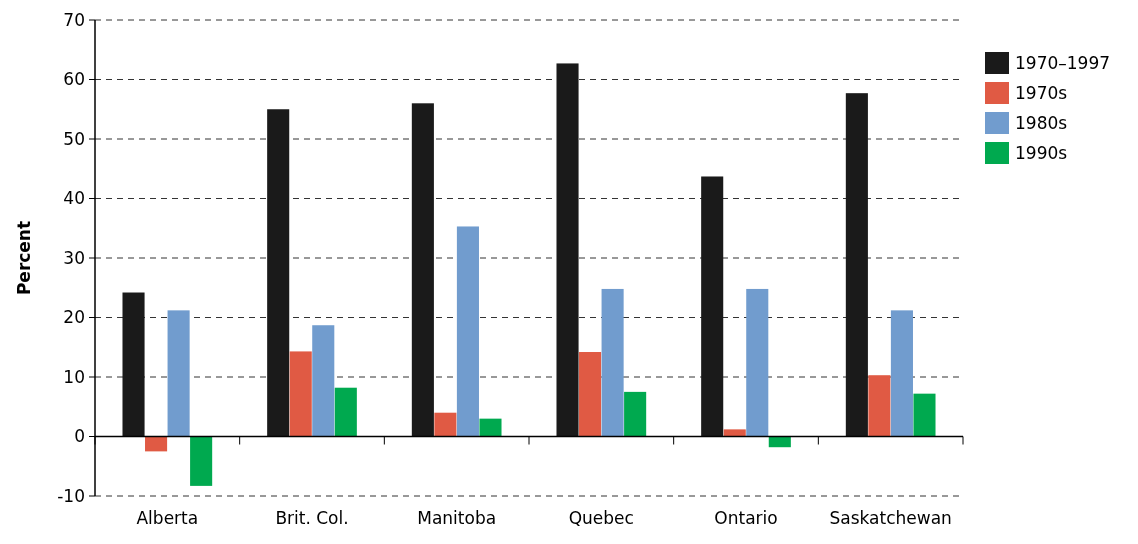 This screenshot has width=1138, height=544. Describe the element at coordinates (1041, 122) in the screenshot. I see `legend-label: 1980s` at that location.